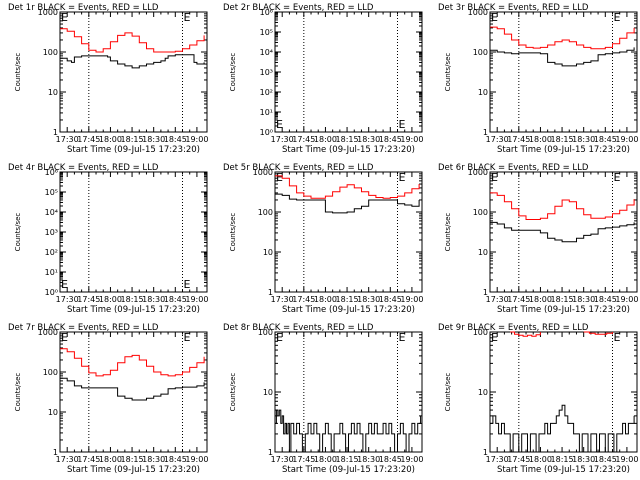 This screenshot has height=480, width=640. Describe the element at coordinates (196, 139) in the screenshot. I see `panel-1-xtick-label-7: 19:00` at that location.